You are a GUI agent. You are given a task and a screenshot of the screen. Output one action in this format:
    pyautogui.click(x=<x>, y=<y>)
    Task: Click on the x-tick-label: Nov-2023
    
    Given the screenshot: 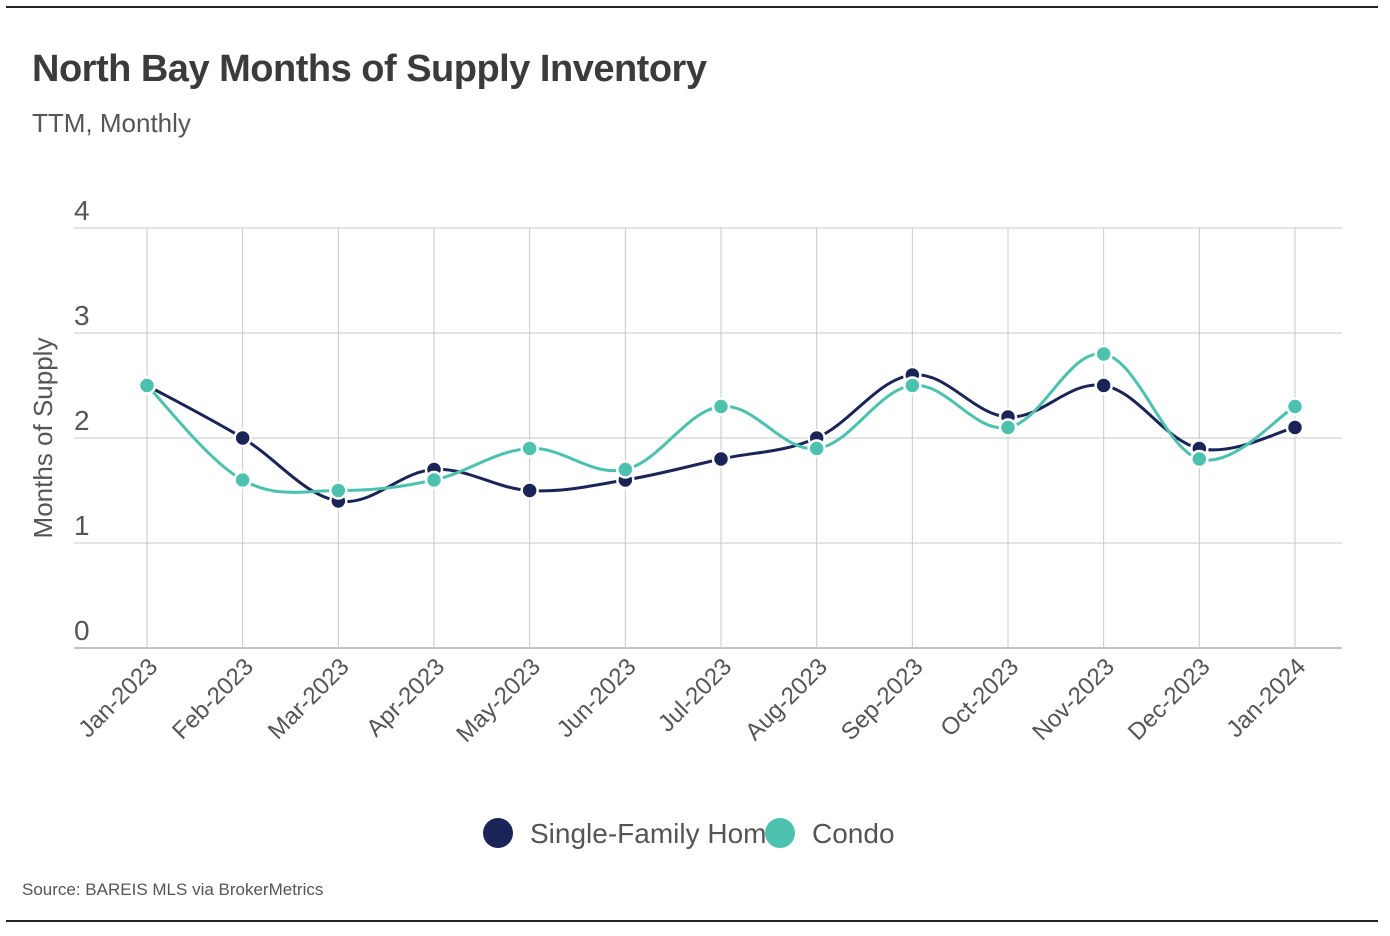 What is the action you would take?
    pyautogui.click(x=1073, y=699)
    